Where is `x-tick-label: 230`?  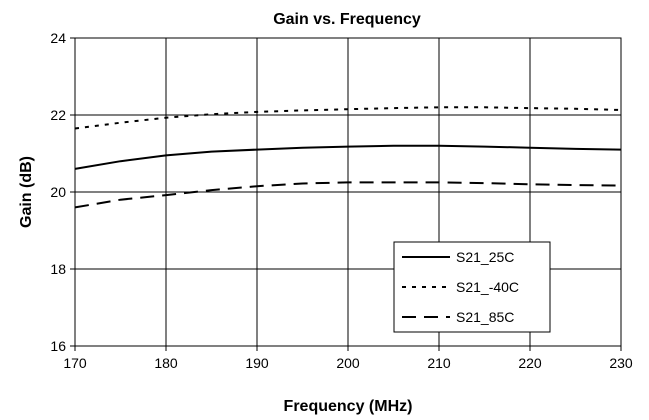 x-tick-label: 230 is located at coordinates (621, 363).